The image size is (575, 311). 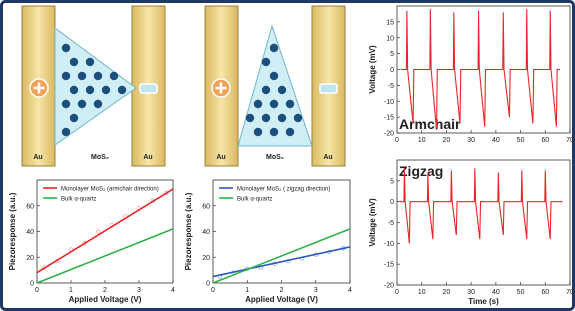 I want to click on legend-label: Monolayer MoS₂ ( zigzag direction), so click(x=283, y=190).